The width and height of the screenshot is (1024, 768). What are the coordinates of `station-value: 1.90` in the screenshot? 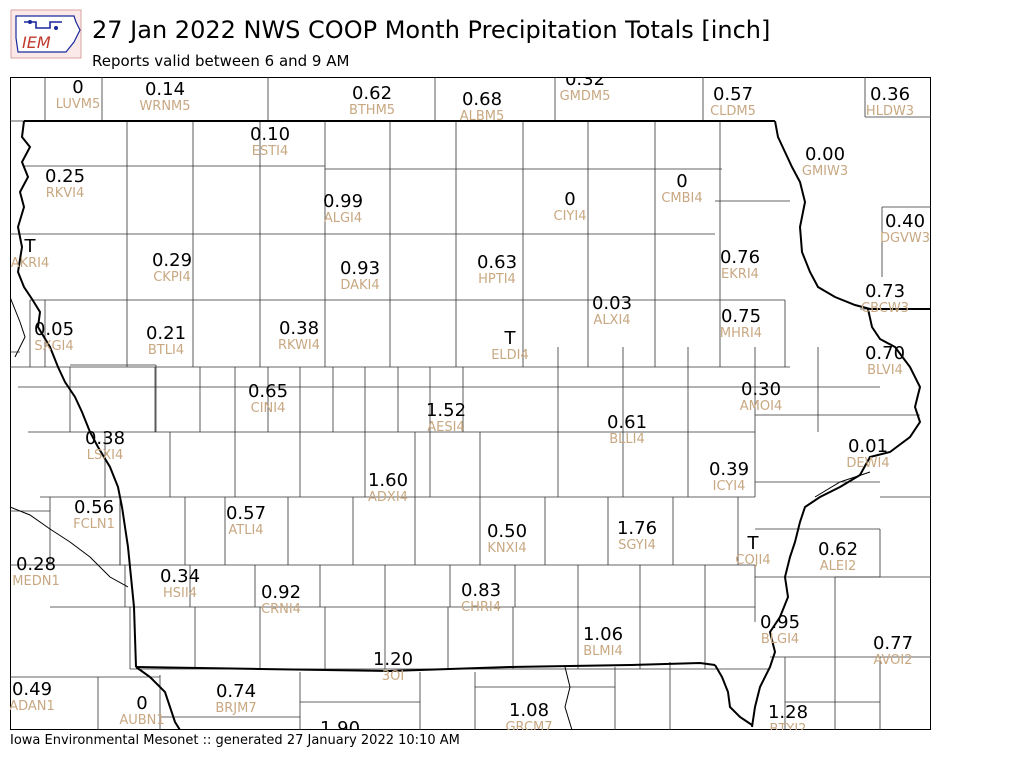 It's located at (340, 724).